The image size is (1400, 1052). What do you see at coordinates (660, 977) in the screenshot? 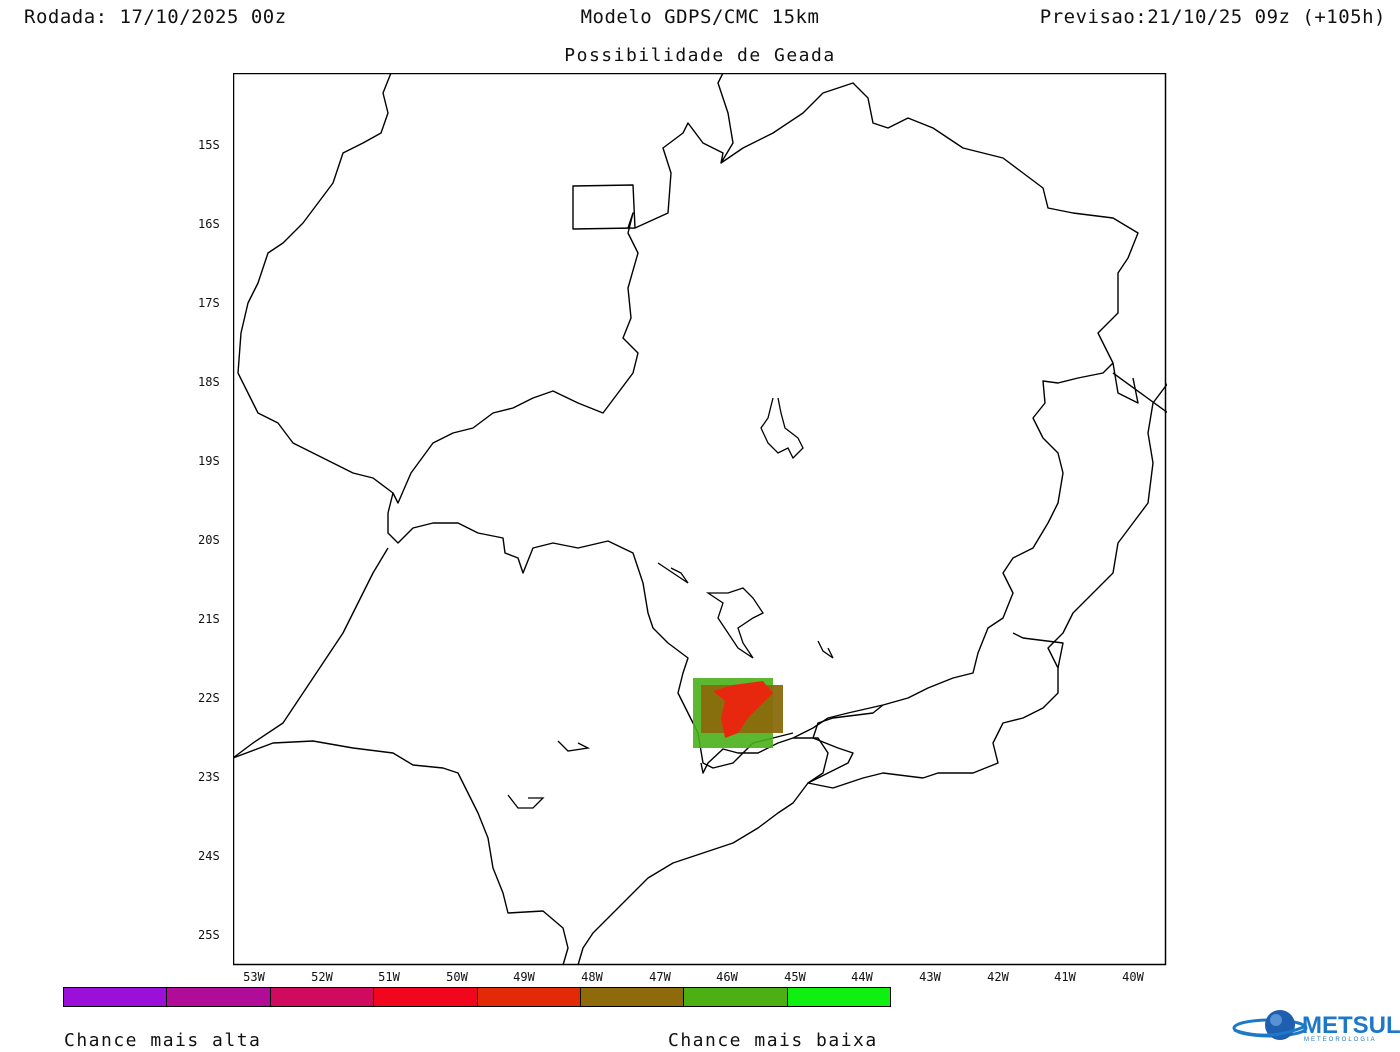
I see `lon-label: 47W` at bounding box center [660, 977].